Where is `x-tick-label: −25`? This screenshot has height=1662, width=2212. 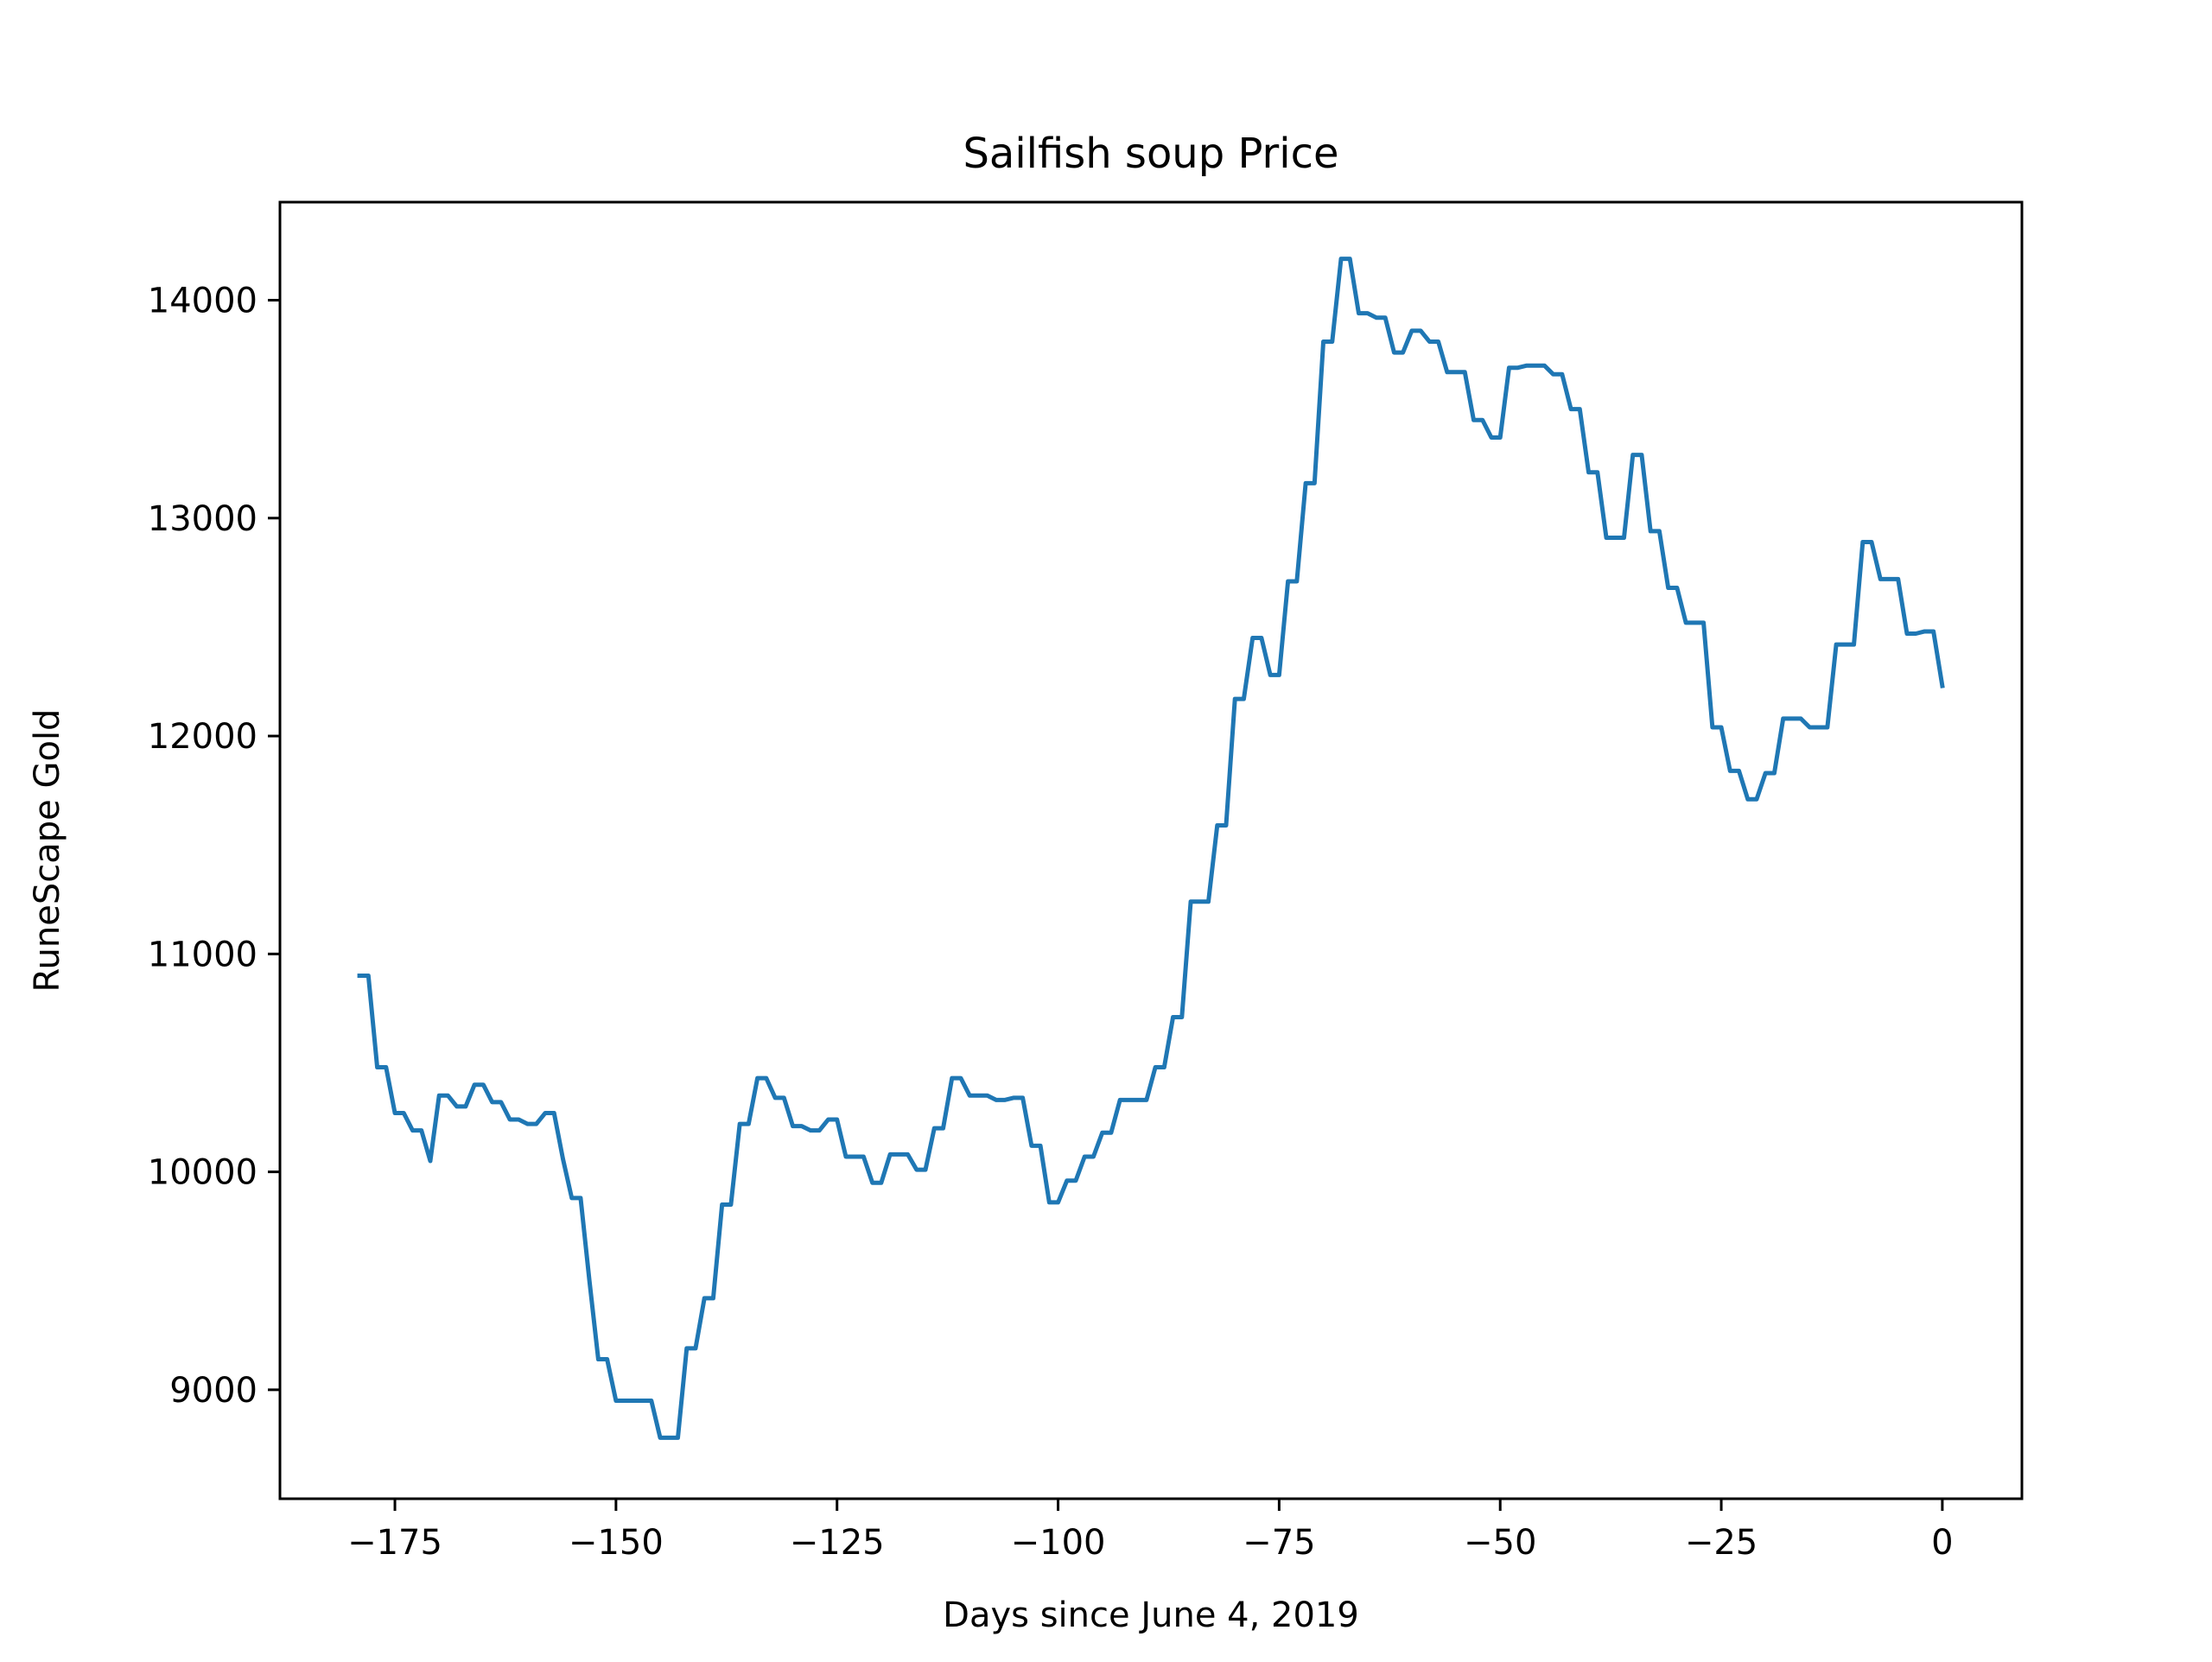
x-tick-label: −25 is located at coordinates (1721, 1543).